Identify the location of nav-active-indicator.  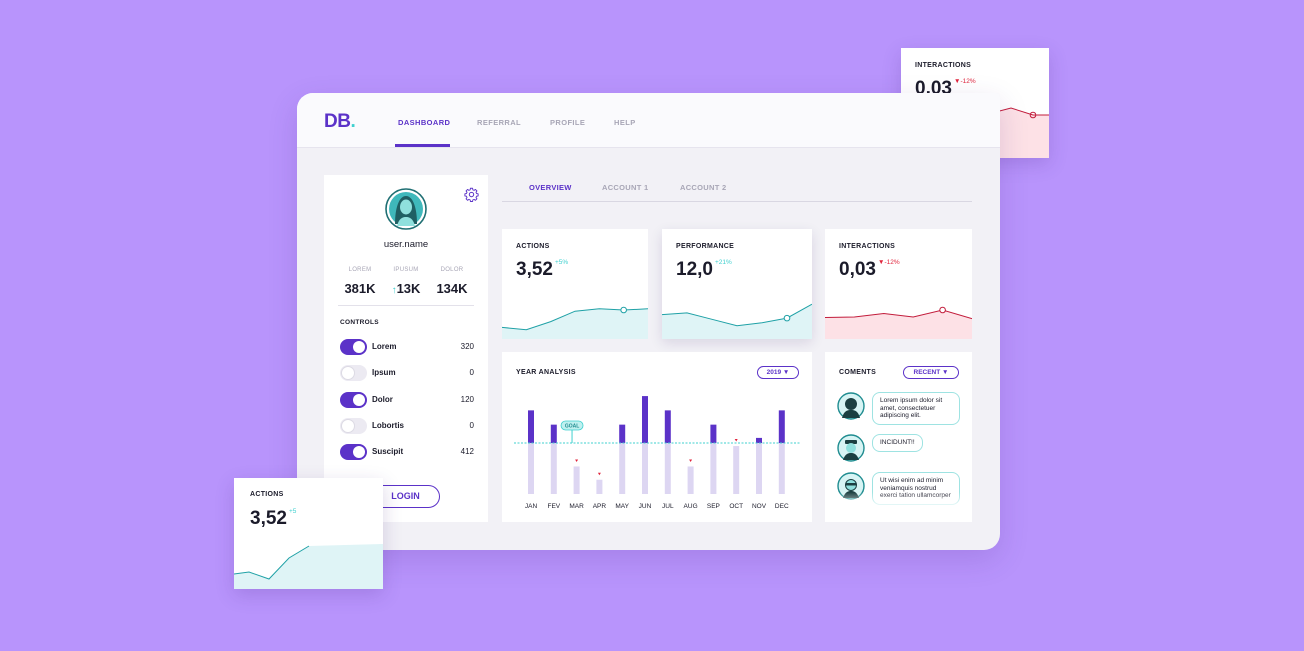
(422, 145).